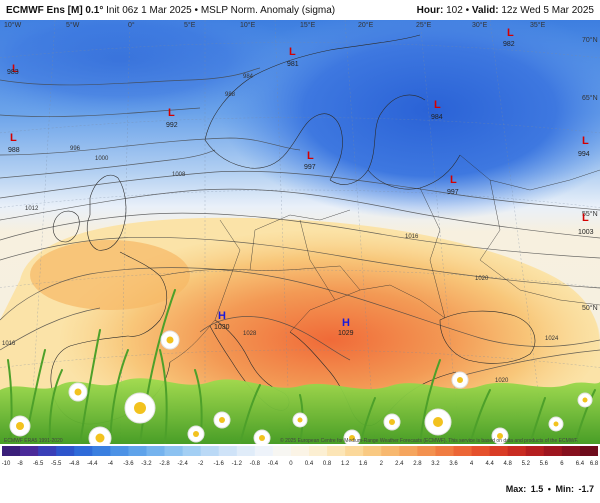  What do you see at coordinates (412, 237) in the screenshot?
I see `isobar-label: 1016` at bounding box center [412, 237].